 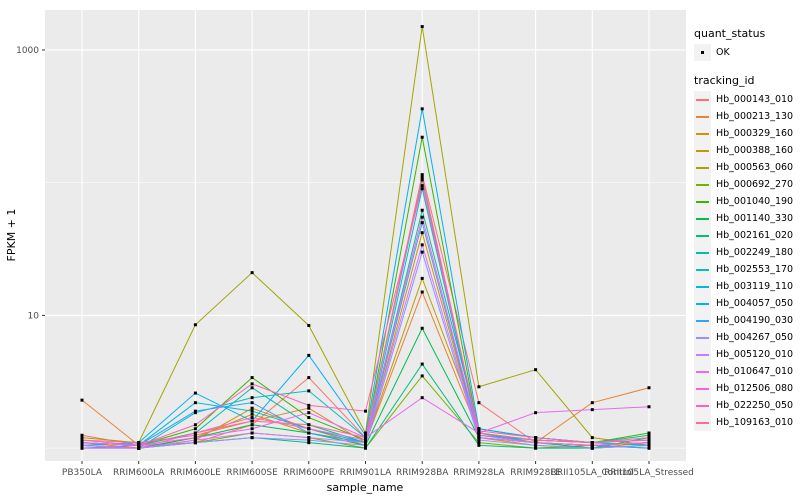 What do you see at coordinates (755, 99) in the screenshot?
I see `legend-label: Hb_000143_010` at bounding box center [755, 99].